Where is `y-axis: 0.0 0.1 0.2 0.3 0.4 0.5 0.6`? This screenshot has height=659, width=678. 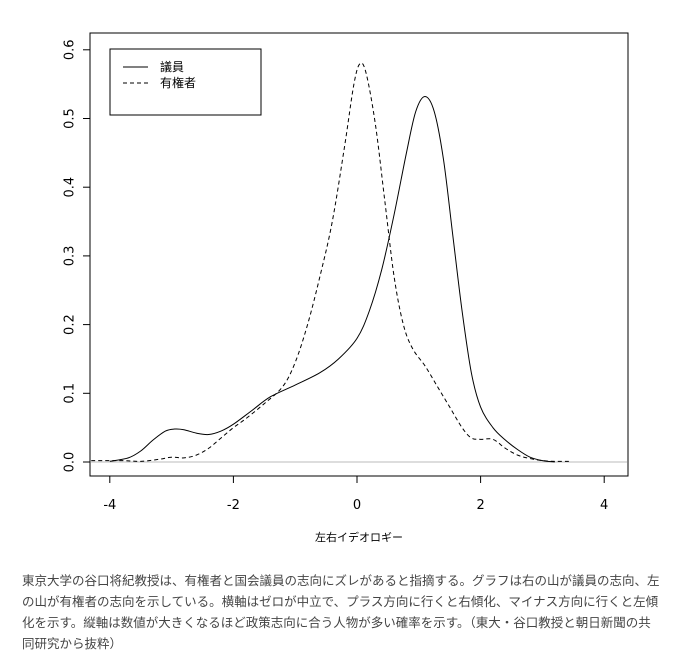 y-axis: 0.0 0.1 0.2 0.3 0.4 0.5 0.6 is located at coordinates (77, 255).